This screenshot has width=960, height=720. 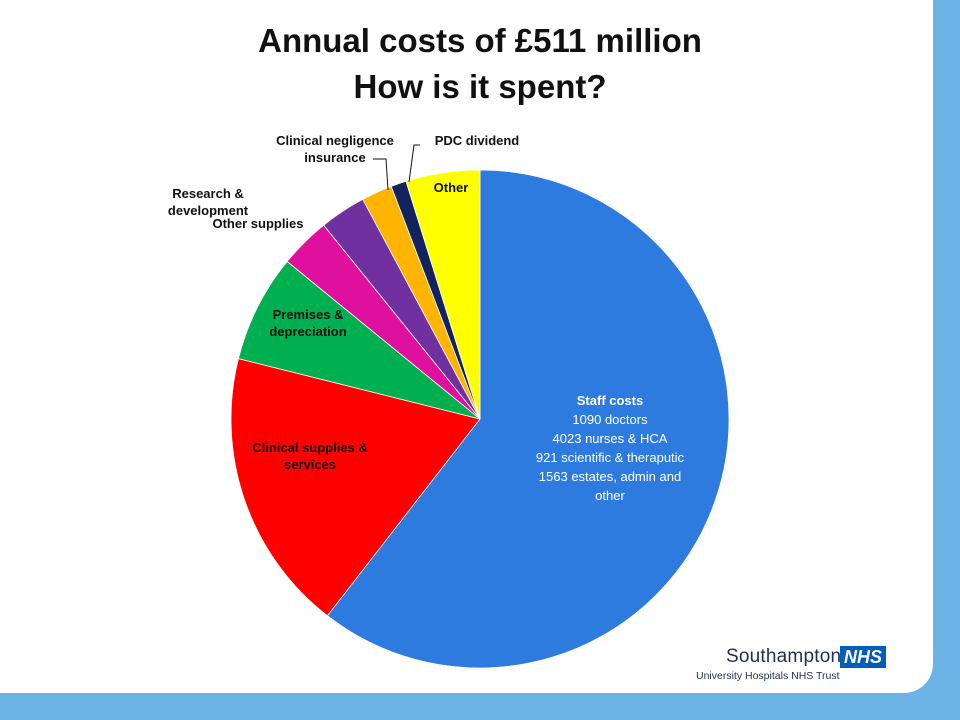 I want to click on slice-label: Research & development, so click(x=208, y=202).